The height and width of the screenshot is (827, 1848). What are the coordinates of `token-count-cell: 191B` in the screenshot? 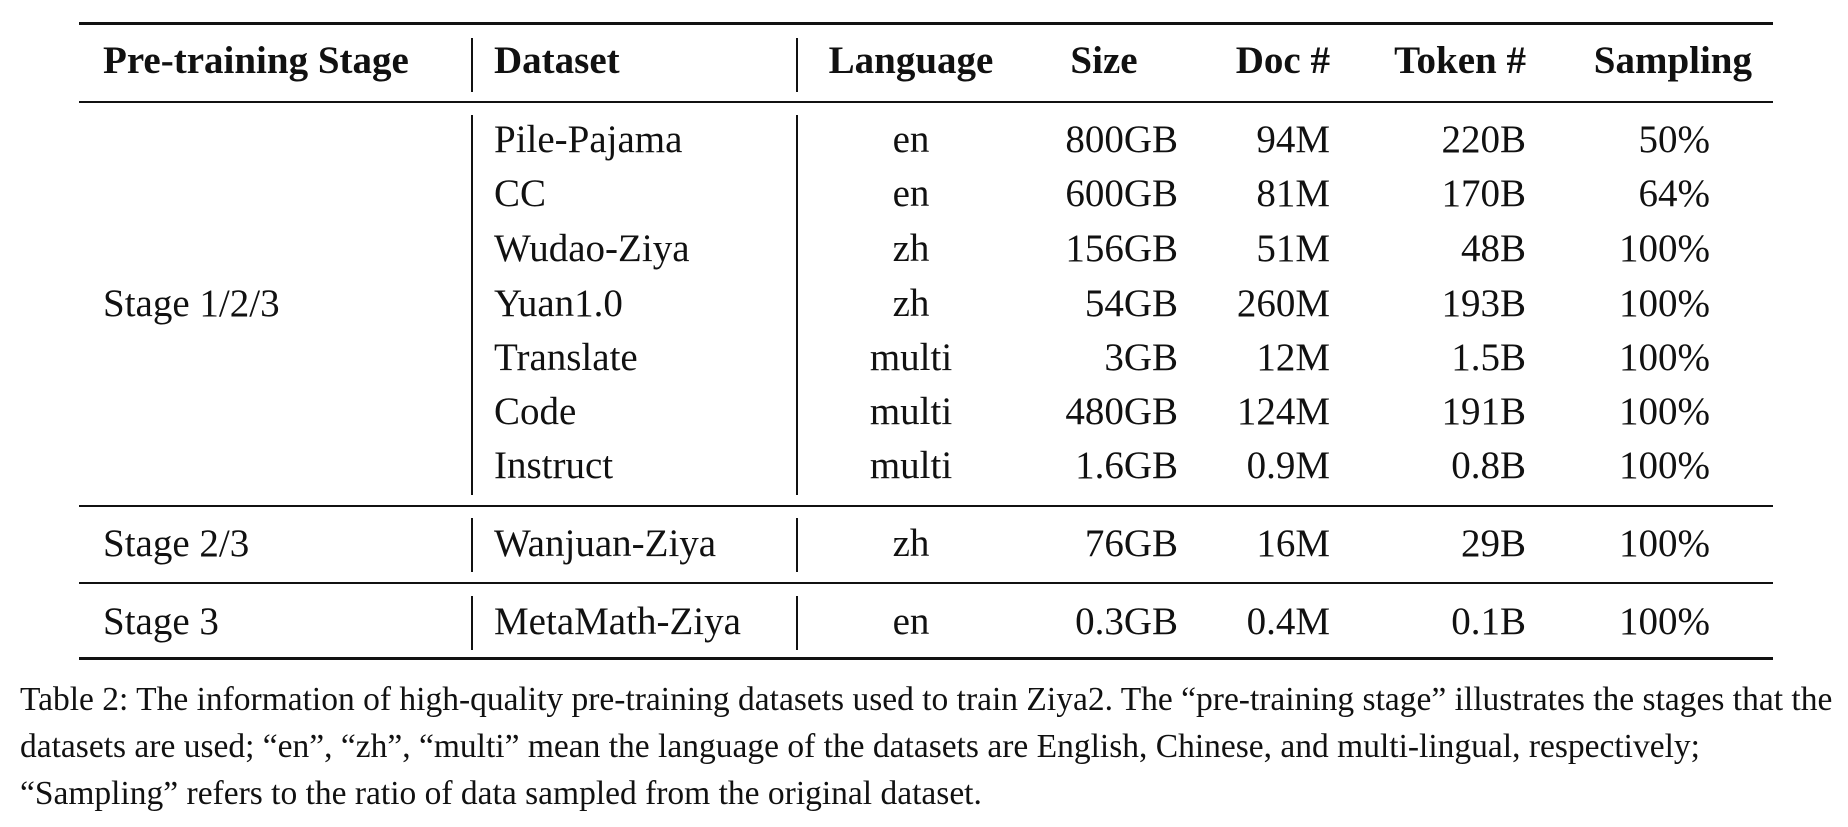 It's located at (1483, 411).